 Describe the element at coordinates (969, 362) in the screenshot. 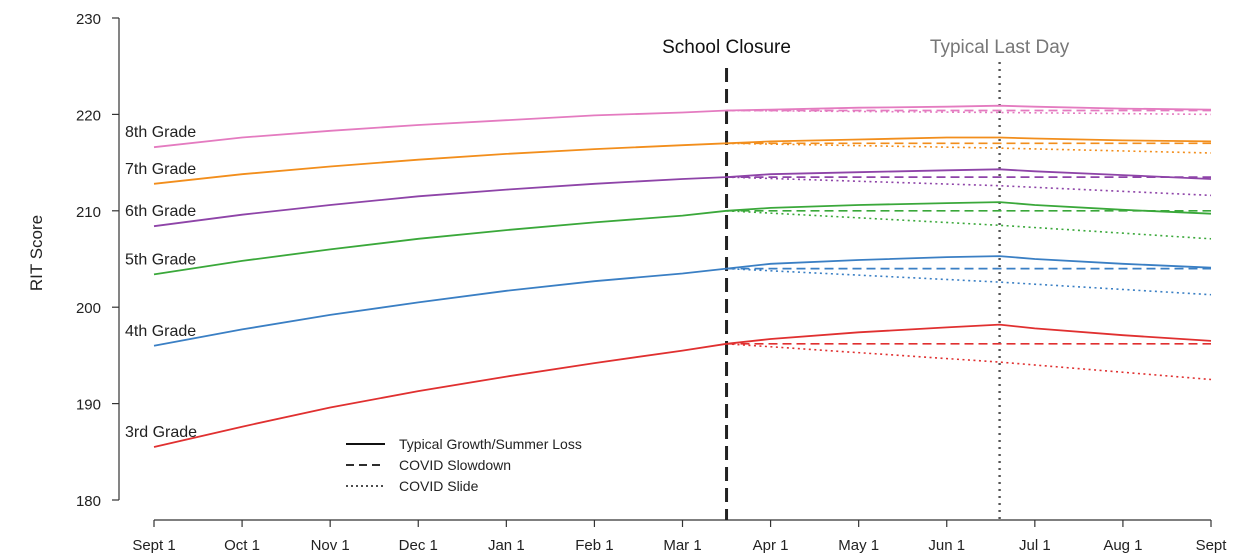

I see `series-5-slide` at that location.